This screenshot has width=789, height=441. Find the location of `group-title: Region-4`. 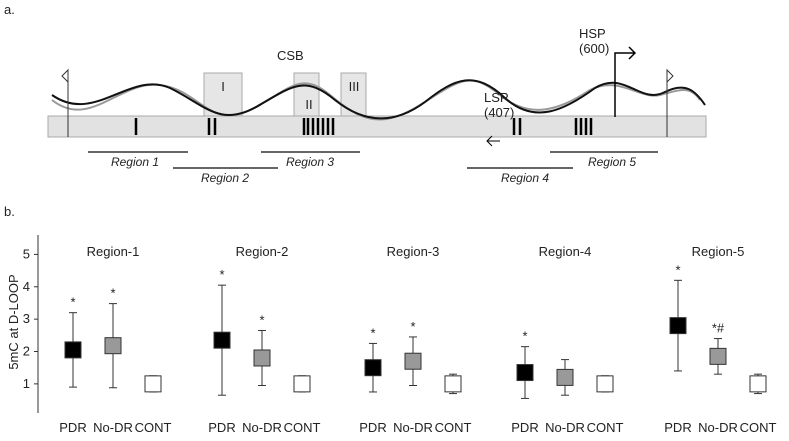

group-title: Region-4 is located at coordinates (565, 251).